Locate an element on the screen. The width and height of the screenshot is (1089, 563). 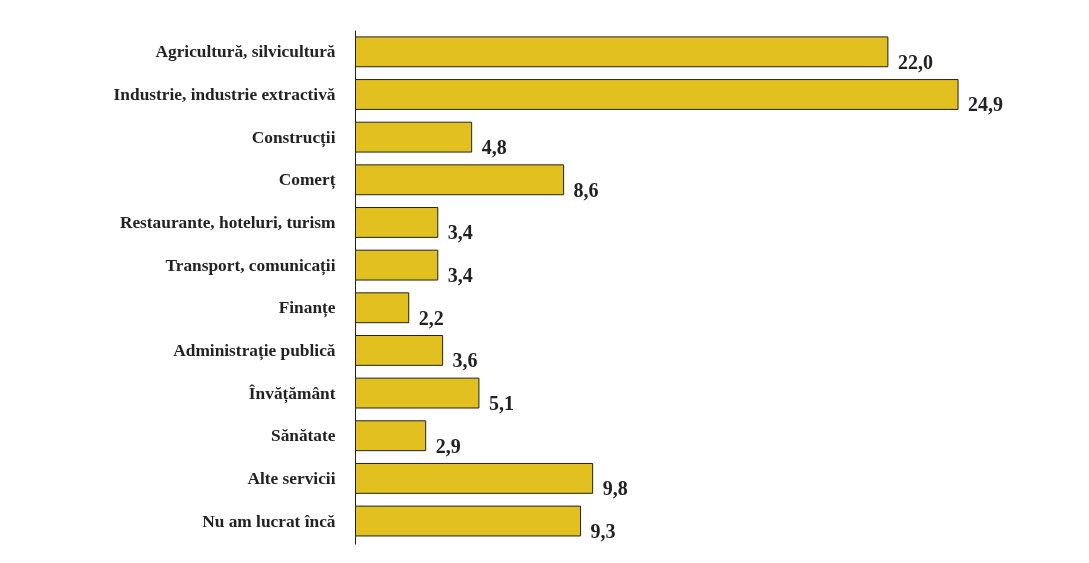
data-label: 2,9 is located at coordinates (448, 445).